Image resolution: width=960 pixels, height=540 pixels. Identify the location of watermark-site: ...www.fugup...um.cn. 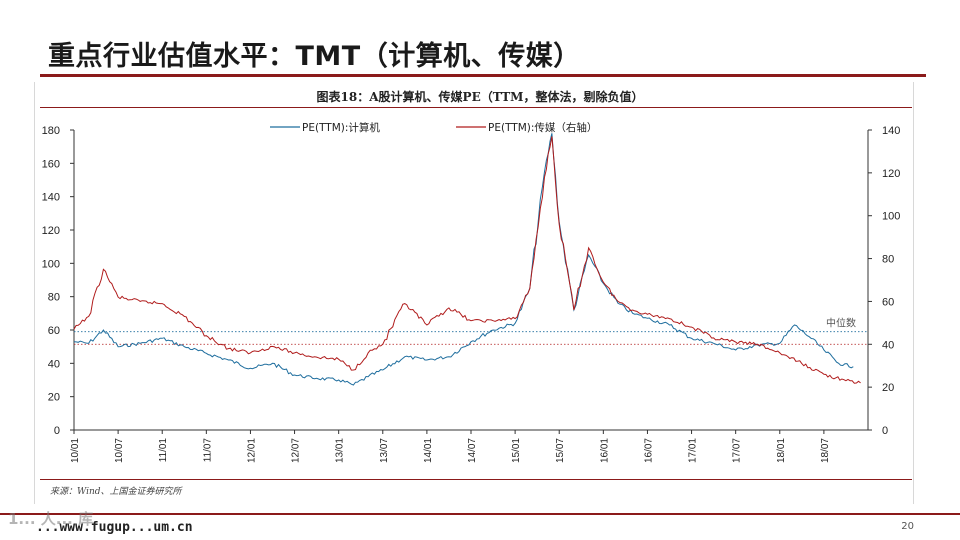
(114, 527).